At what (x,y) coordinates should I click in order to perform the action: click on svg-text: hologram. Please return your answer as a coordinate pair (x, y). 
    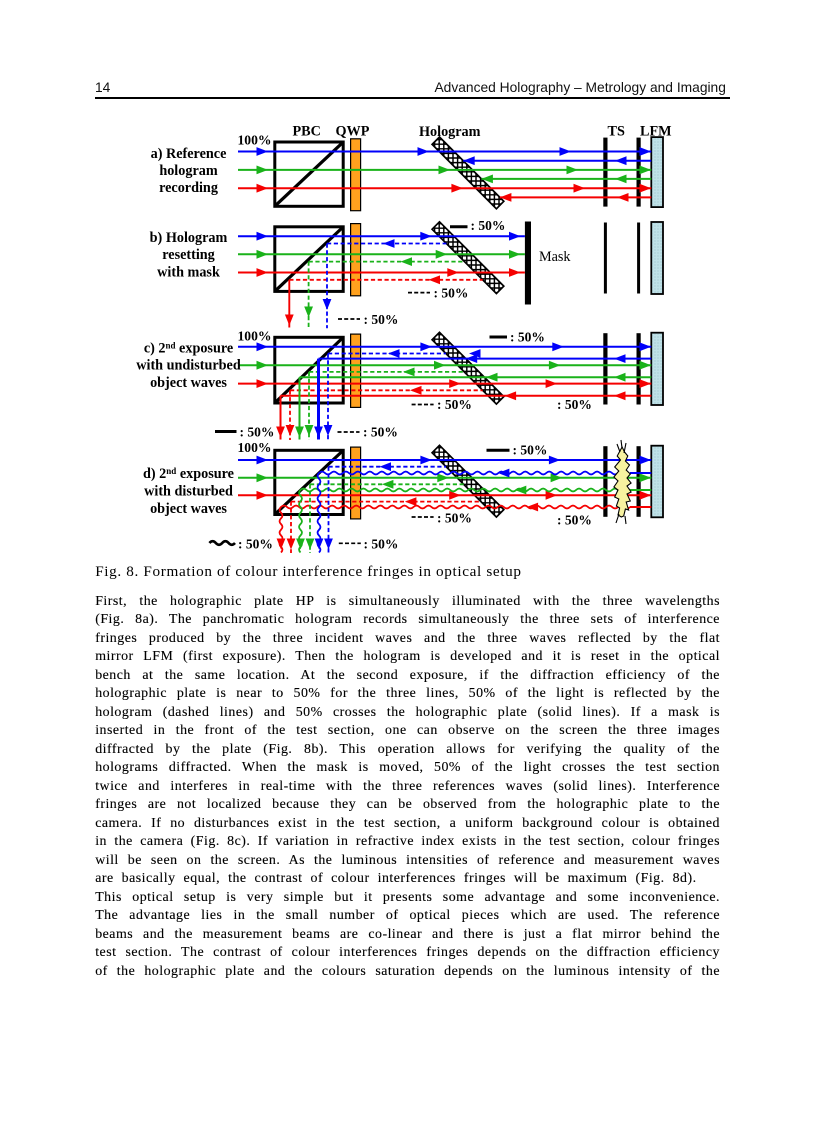
    Looking at the image, I should click on (188, 171).